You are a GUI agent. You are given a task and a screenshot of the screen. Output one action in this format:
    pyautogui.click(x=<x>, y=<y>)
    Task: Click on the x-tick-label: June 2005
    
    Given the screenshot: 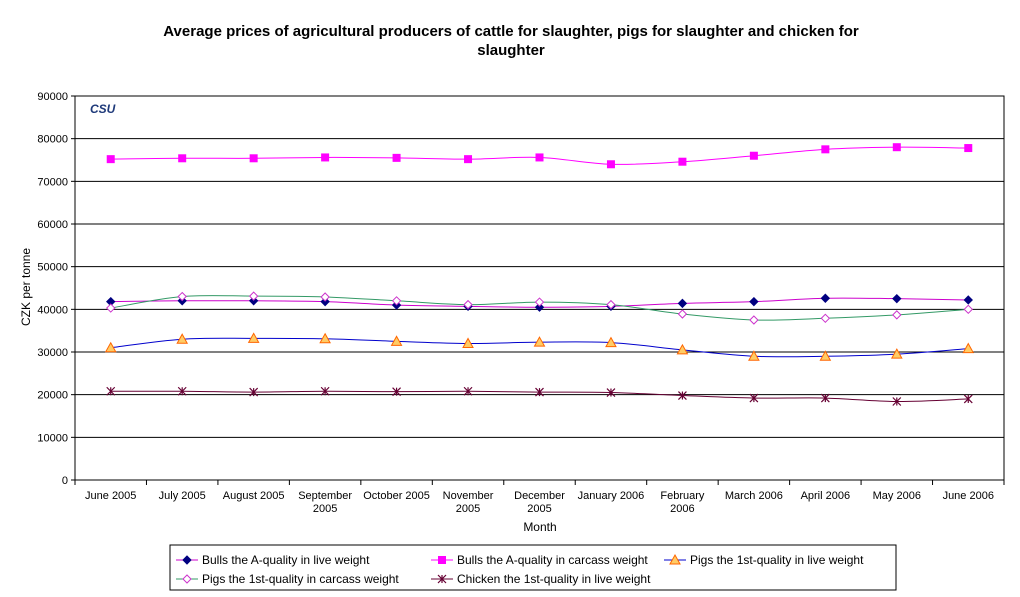 What is the action you would take?
    pyautogui.click(x=110, y=496)
    